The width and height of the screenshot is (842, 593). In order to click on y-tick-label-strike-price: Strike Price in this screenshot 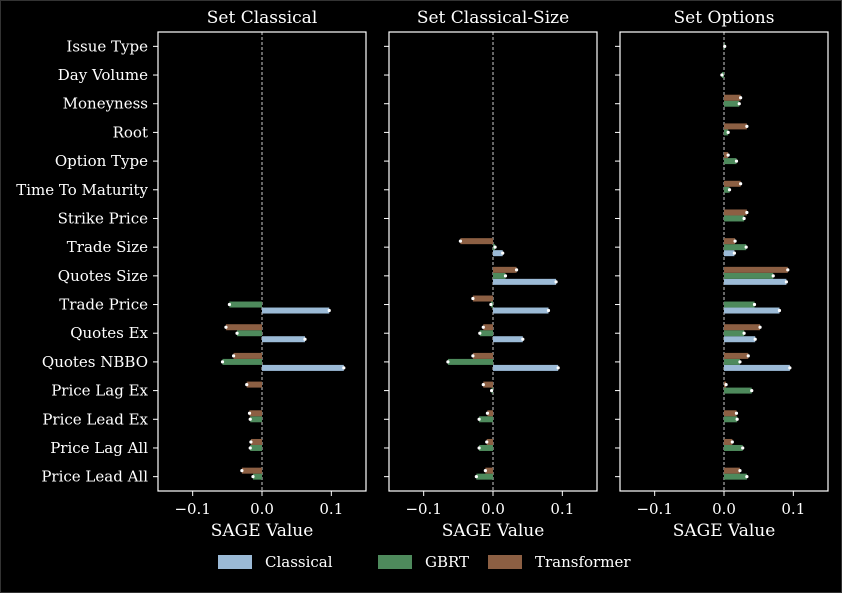, I will do `click(103, 218)`.